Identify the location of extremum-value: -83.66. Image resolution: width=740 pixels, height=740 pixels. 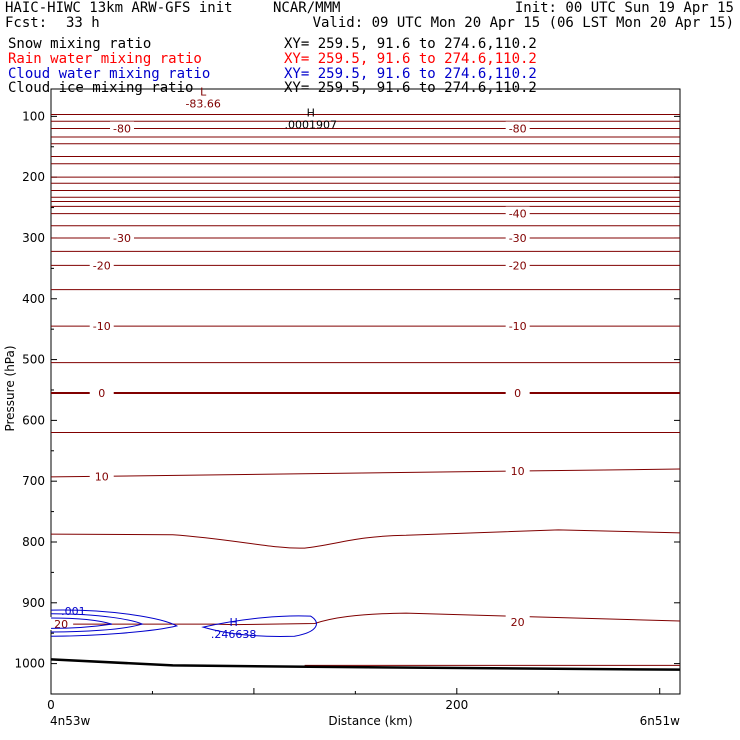
(202, 104).